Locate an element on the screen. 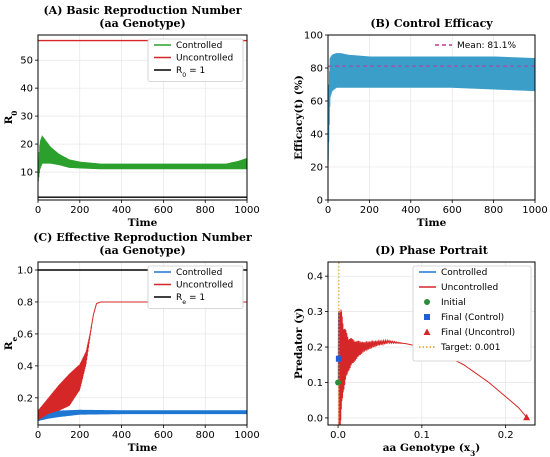 This screenshot has height=457, width=550. y-tick-label: 0.6 is located at coordinates (25, 334).